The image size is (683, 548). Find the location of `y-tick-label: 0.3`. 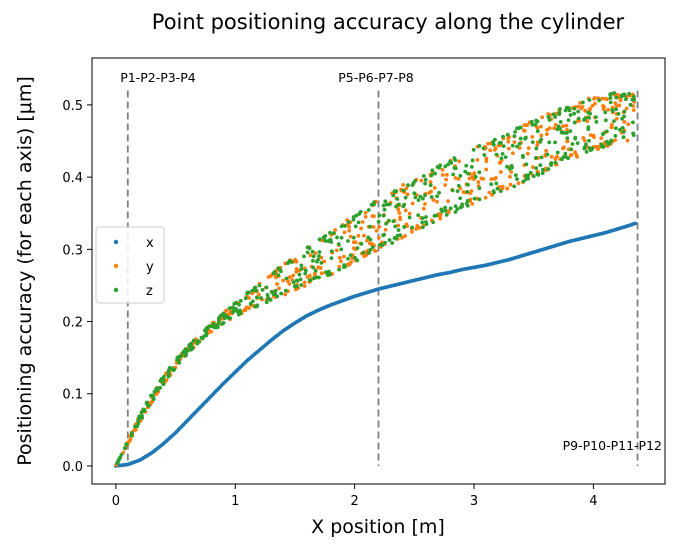

y-tick-label: 0.3 is located at coordinates (72, 250).